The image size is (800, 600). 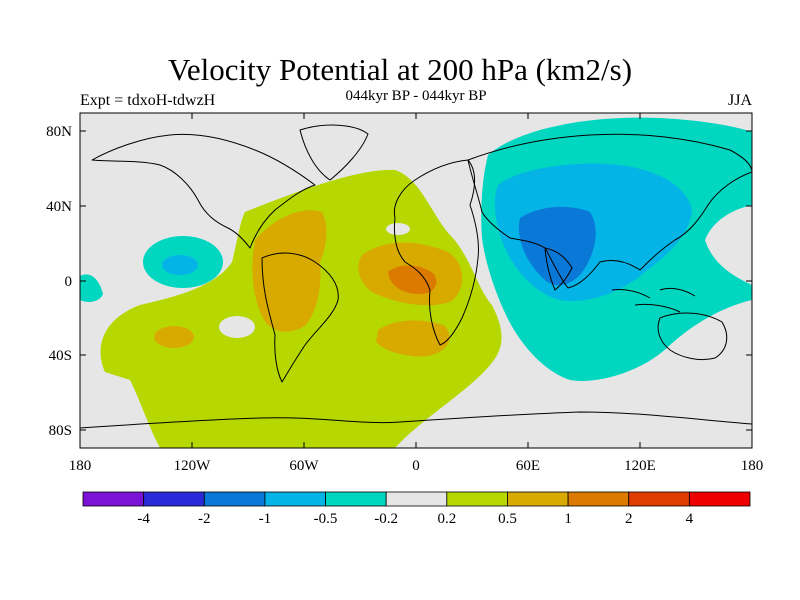 What do you see at coordinates (386, 519) in the screenshot?
I see `colorbar-level-label: -0.2` at bounding box center [386, 519].